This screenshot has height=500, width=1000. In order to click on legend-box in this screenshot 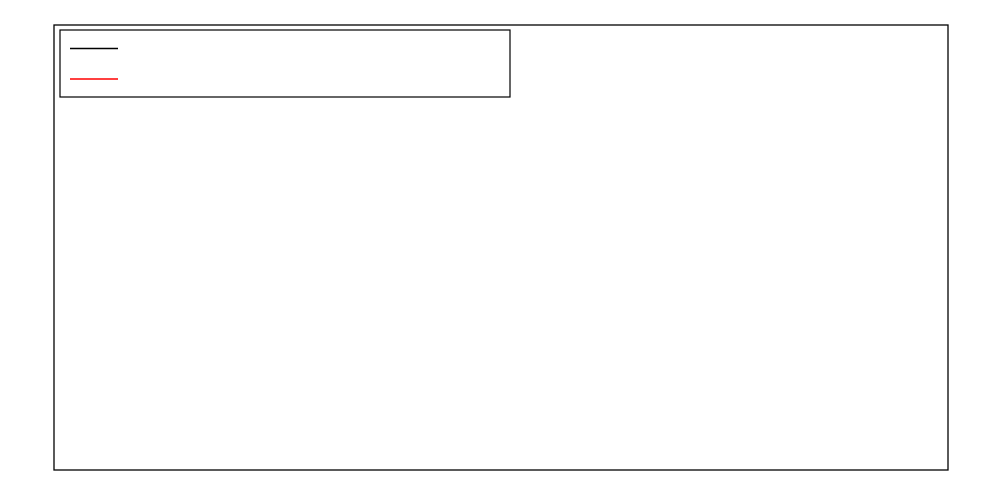, I will do `click(285, 63)`.